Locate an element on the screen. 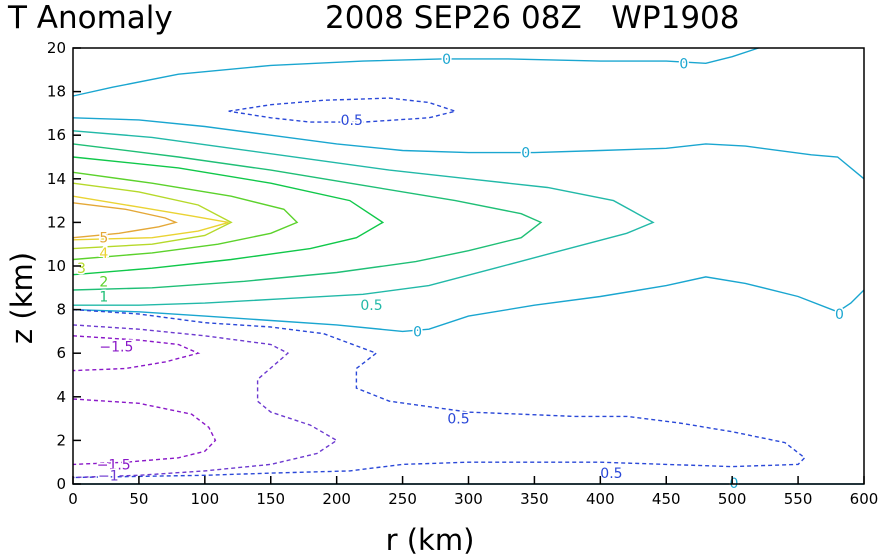 The width and height of the screenshot is (879, 558). y-tick-label-2: 4 is located at coordinates (61, 397).